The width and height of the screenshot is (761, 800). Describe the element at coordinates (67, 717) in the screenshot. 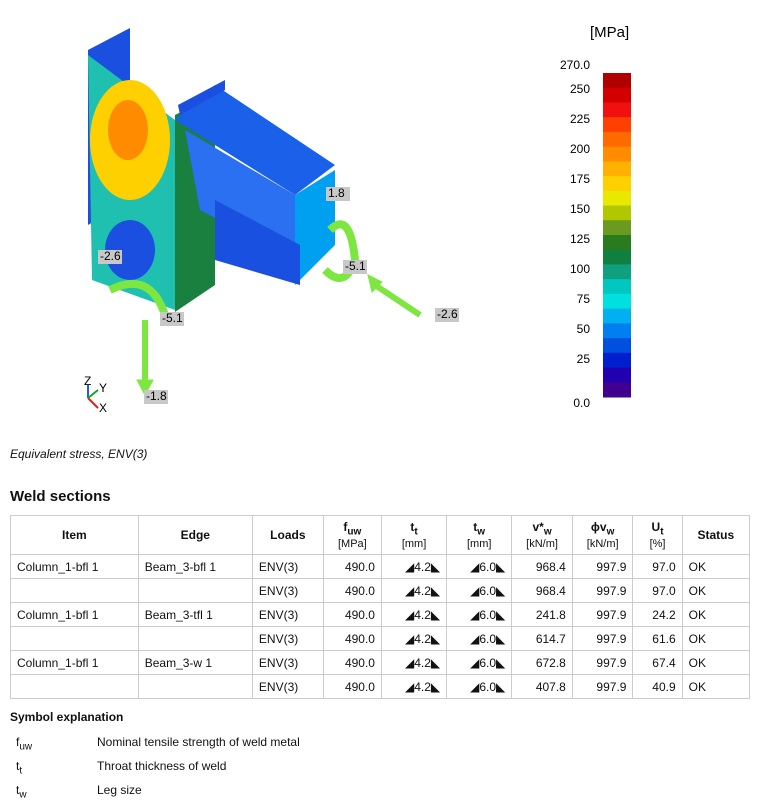

I see `symbols-title: Symbol explanation` at that location.